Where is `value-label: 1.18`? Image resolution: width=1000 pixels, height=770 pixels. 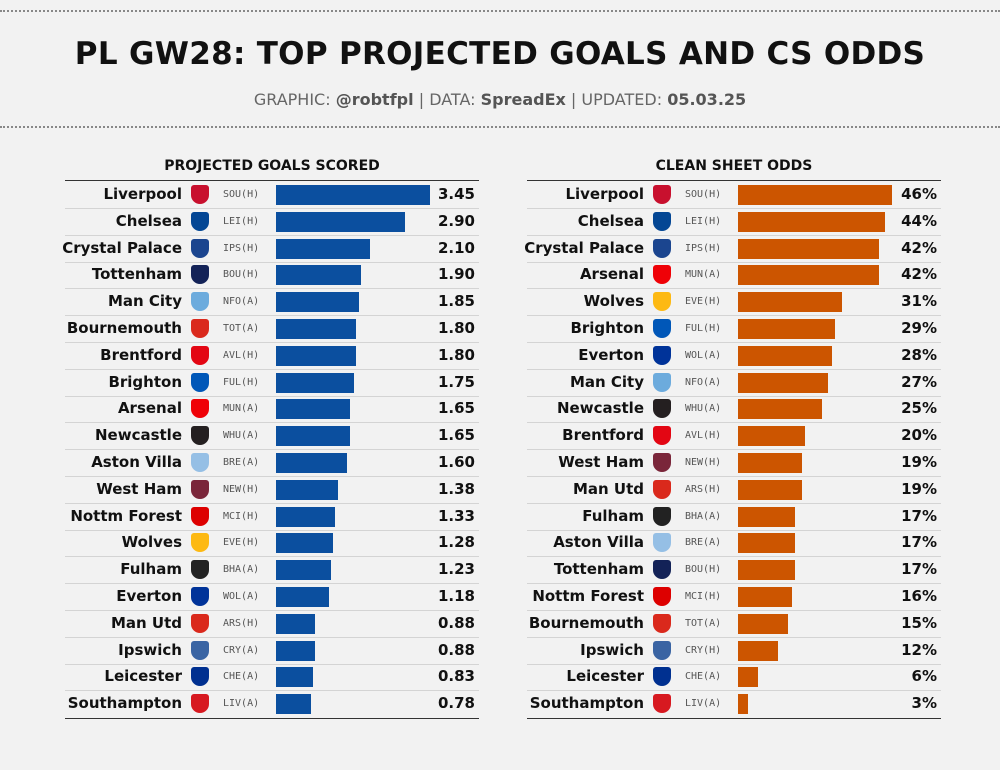 value-label: 1.18 is located at coordinates (456, 596).